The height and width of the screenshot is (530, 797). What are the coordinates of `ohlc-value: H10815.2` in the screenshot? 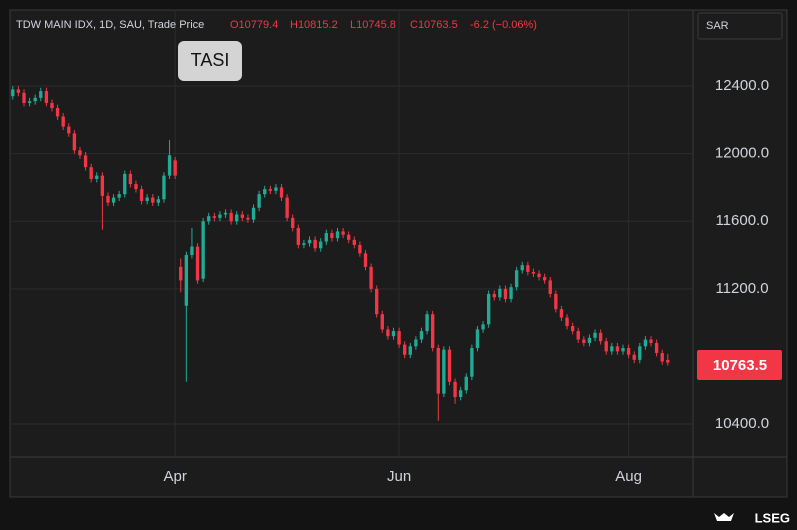 It's located at (314, 25).